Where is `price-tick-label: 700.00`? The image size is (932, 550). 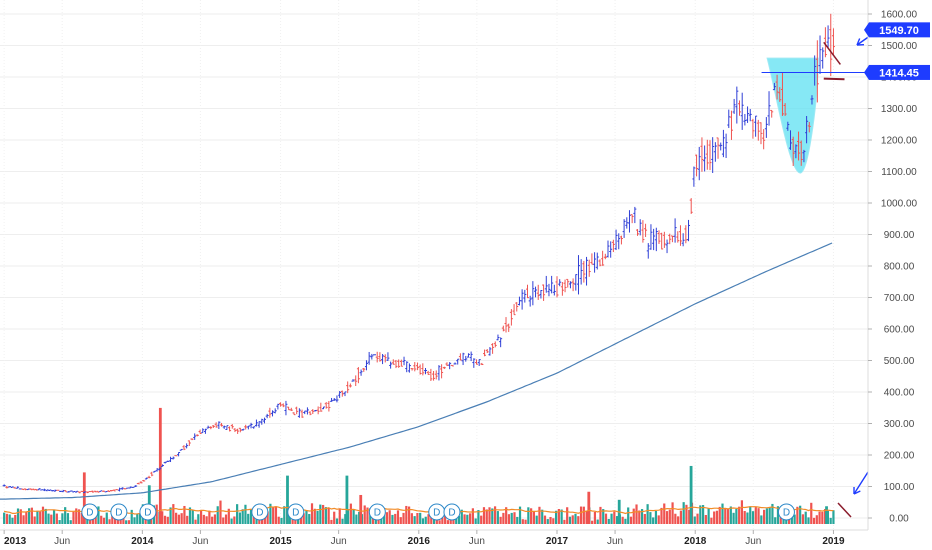
price-tick-label: 700.00 is located at coordinates (899, 298).